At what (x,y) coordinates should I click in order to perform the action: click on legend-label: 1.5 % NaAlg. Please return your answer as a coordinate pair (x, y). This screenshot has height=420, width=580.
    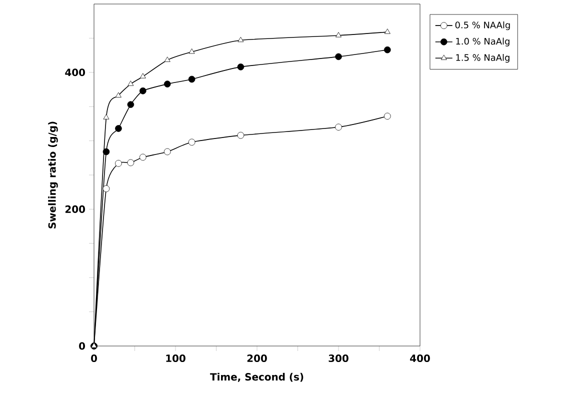
    Looking at the image, I should click on (483, 58).